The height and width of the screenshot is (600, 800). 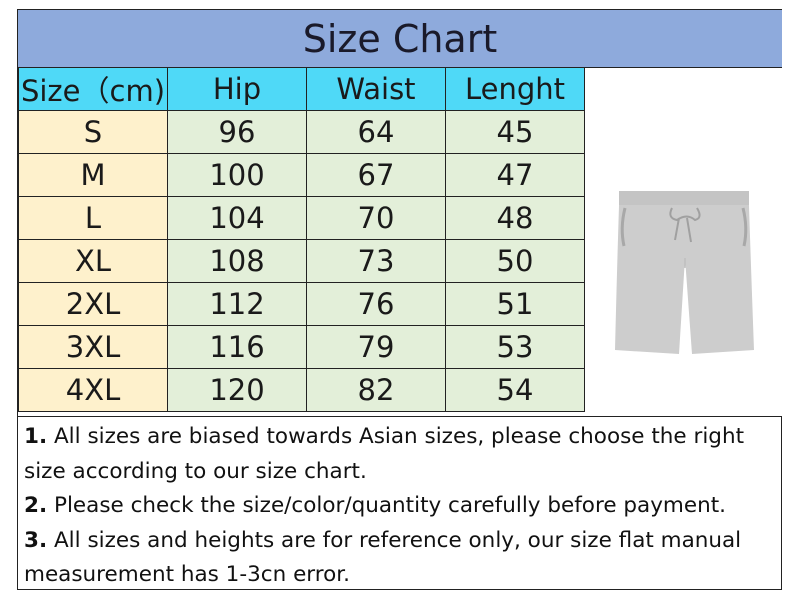 What do you see at coordinates (376, 175) in the screenshot?
I see `waist-cell: 67` at bounding box center [376, 175].